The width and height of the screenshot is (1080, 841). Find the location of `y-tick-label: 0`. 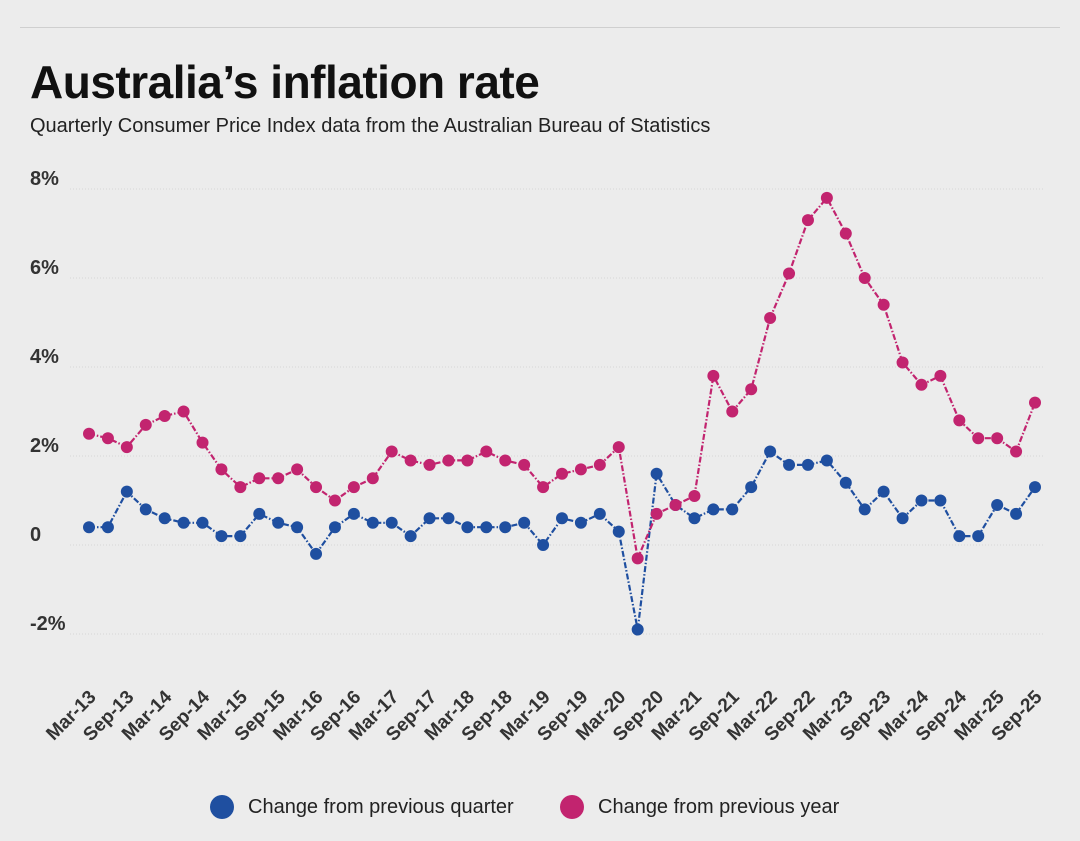

y-tick-label: 0 is located at coordinates (35, 535).